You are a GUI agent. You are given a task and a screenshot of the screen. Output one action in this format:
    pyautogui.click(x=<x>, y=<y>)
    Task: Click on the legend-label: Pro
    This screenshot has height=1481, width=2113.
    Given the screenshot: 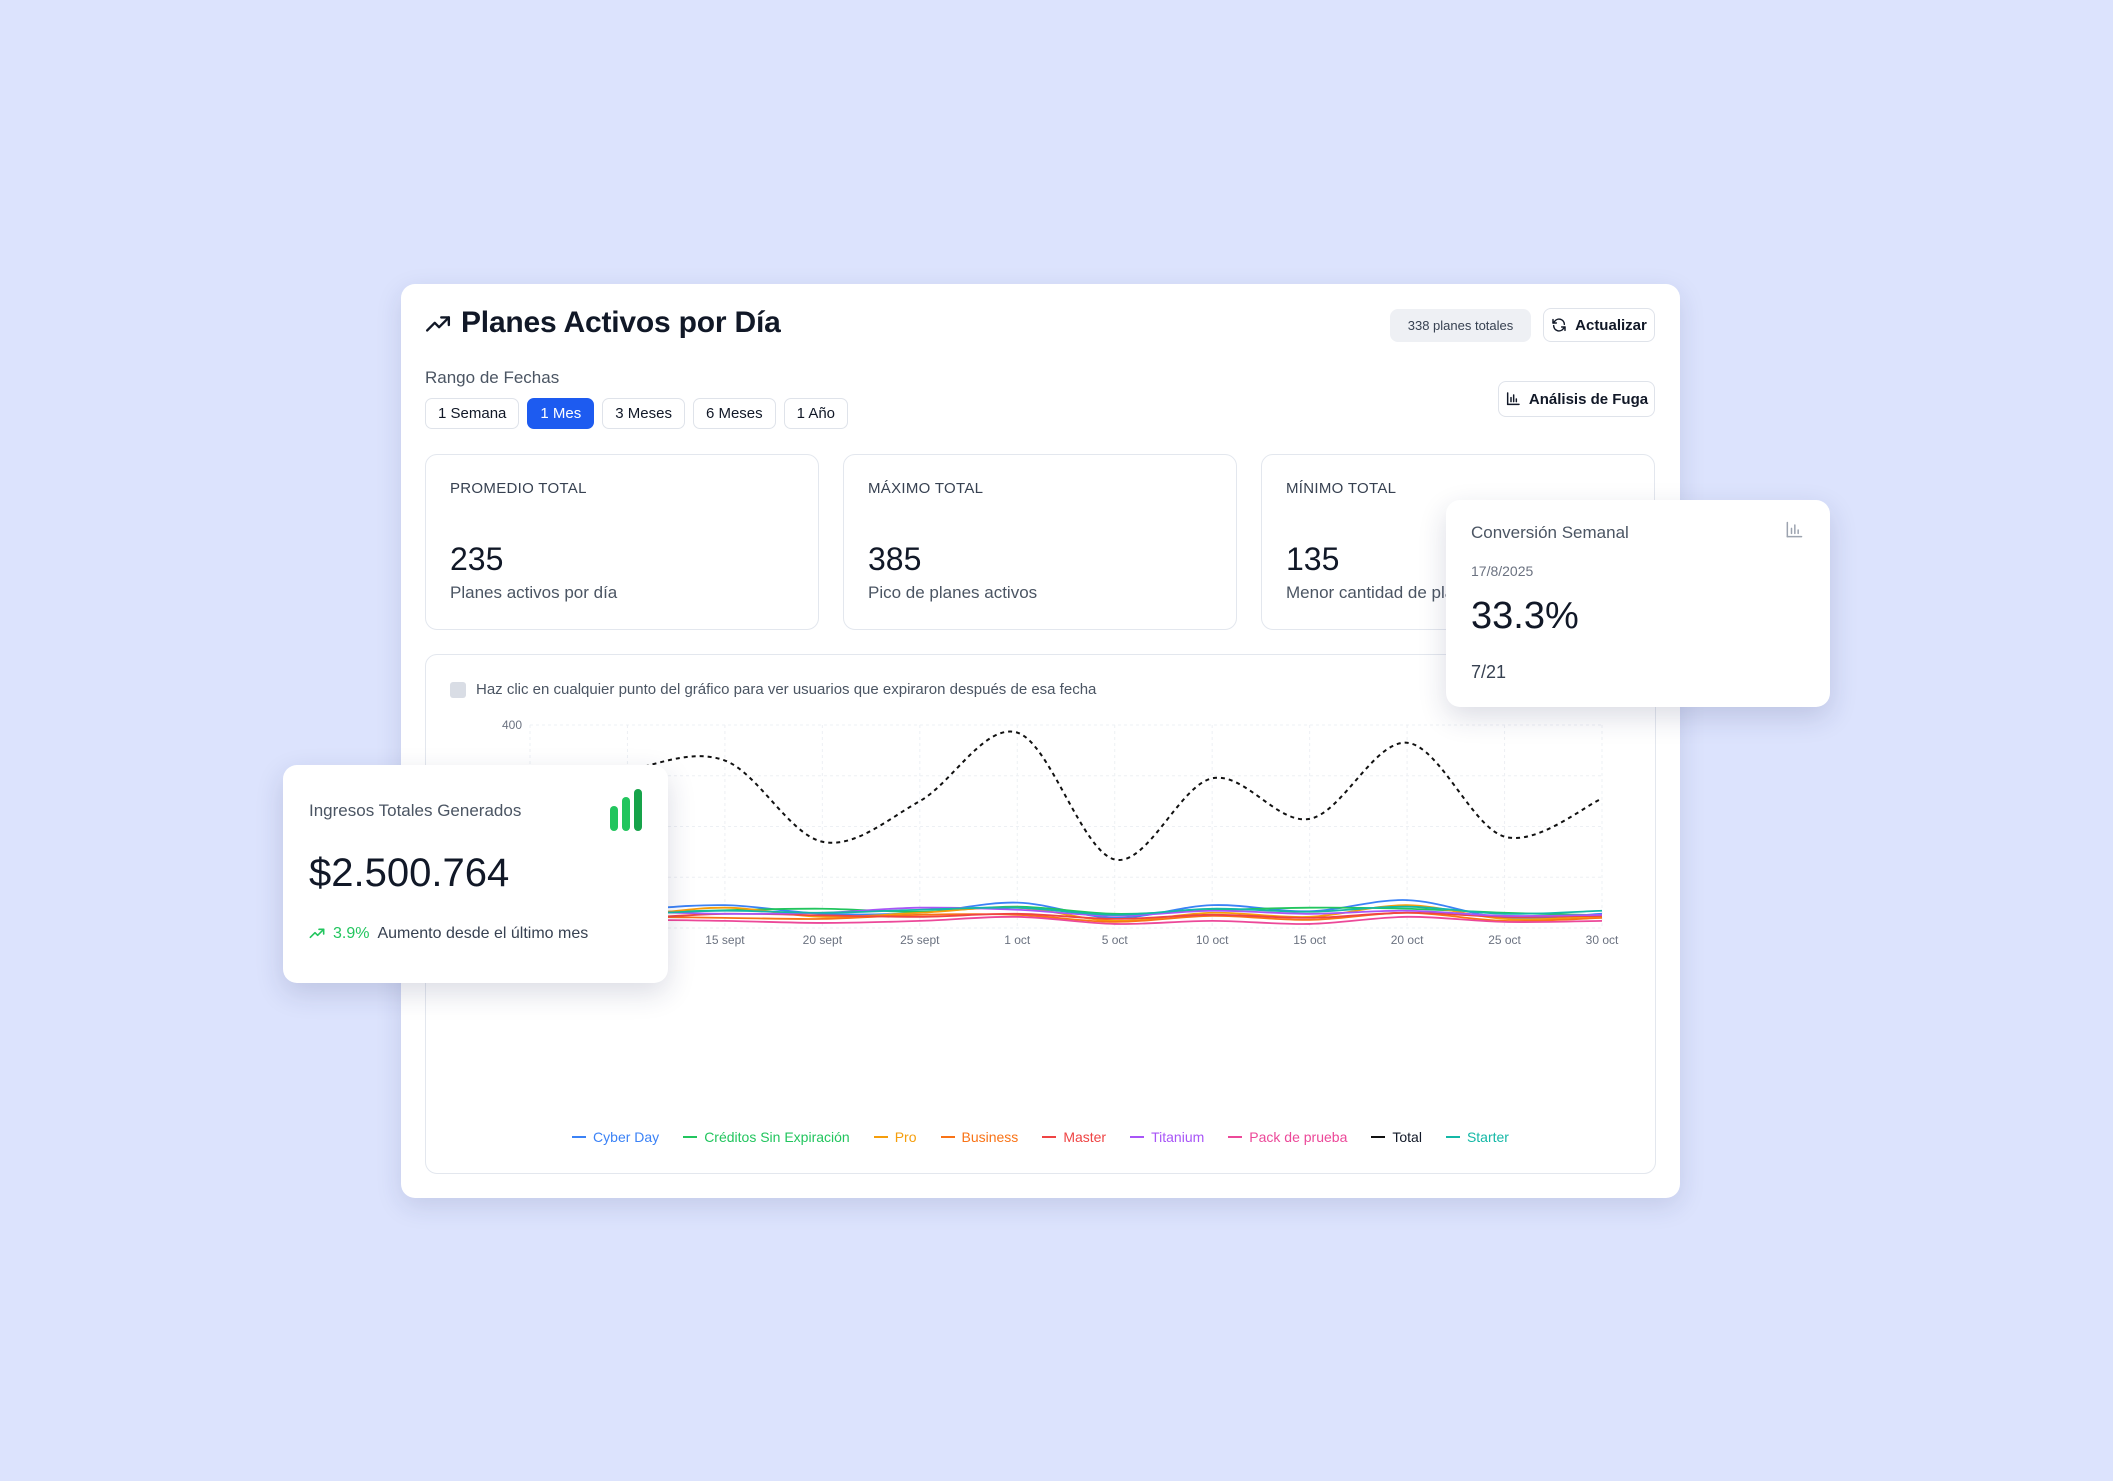 What is the action you would take?
    pyautogui.click(x=905, y=1137)
    